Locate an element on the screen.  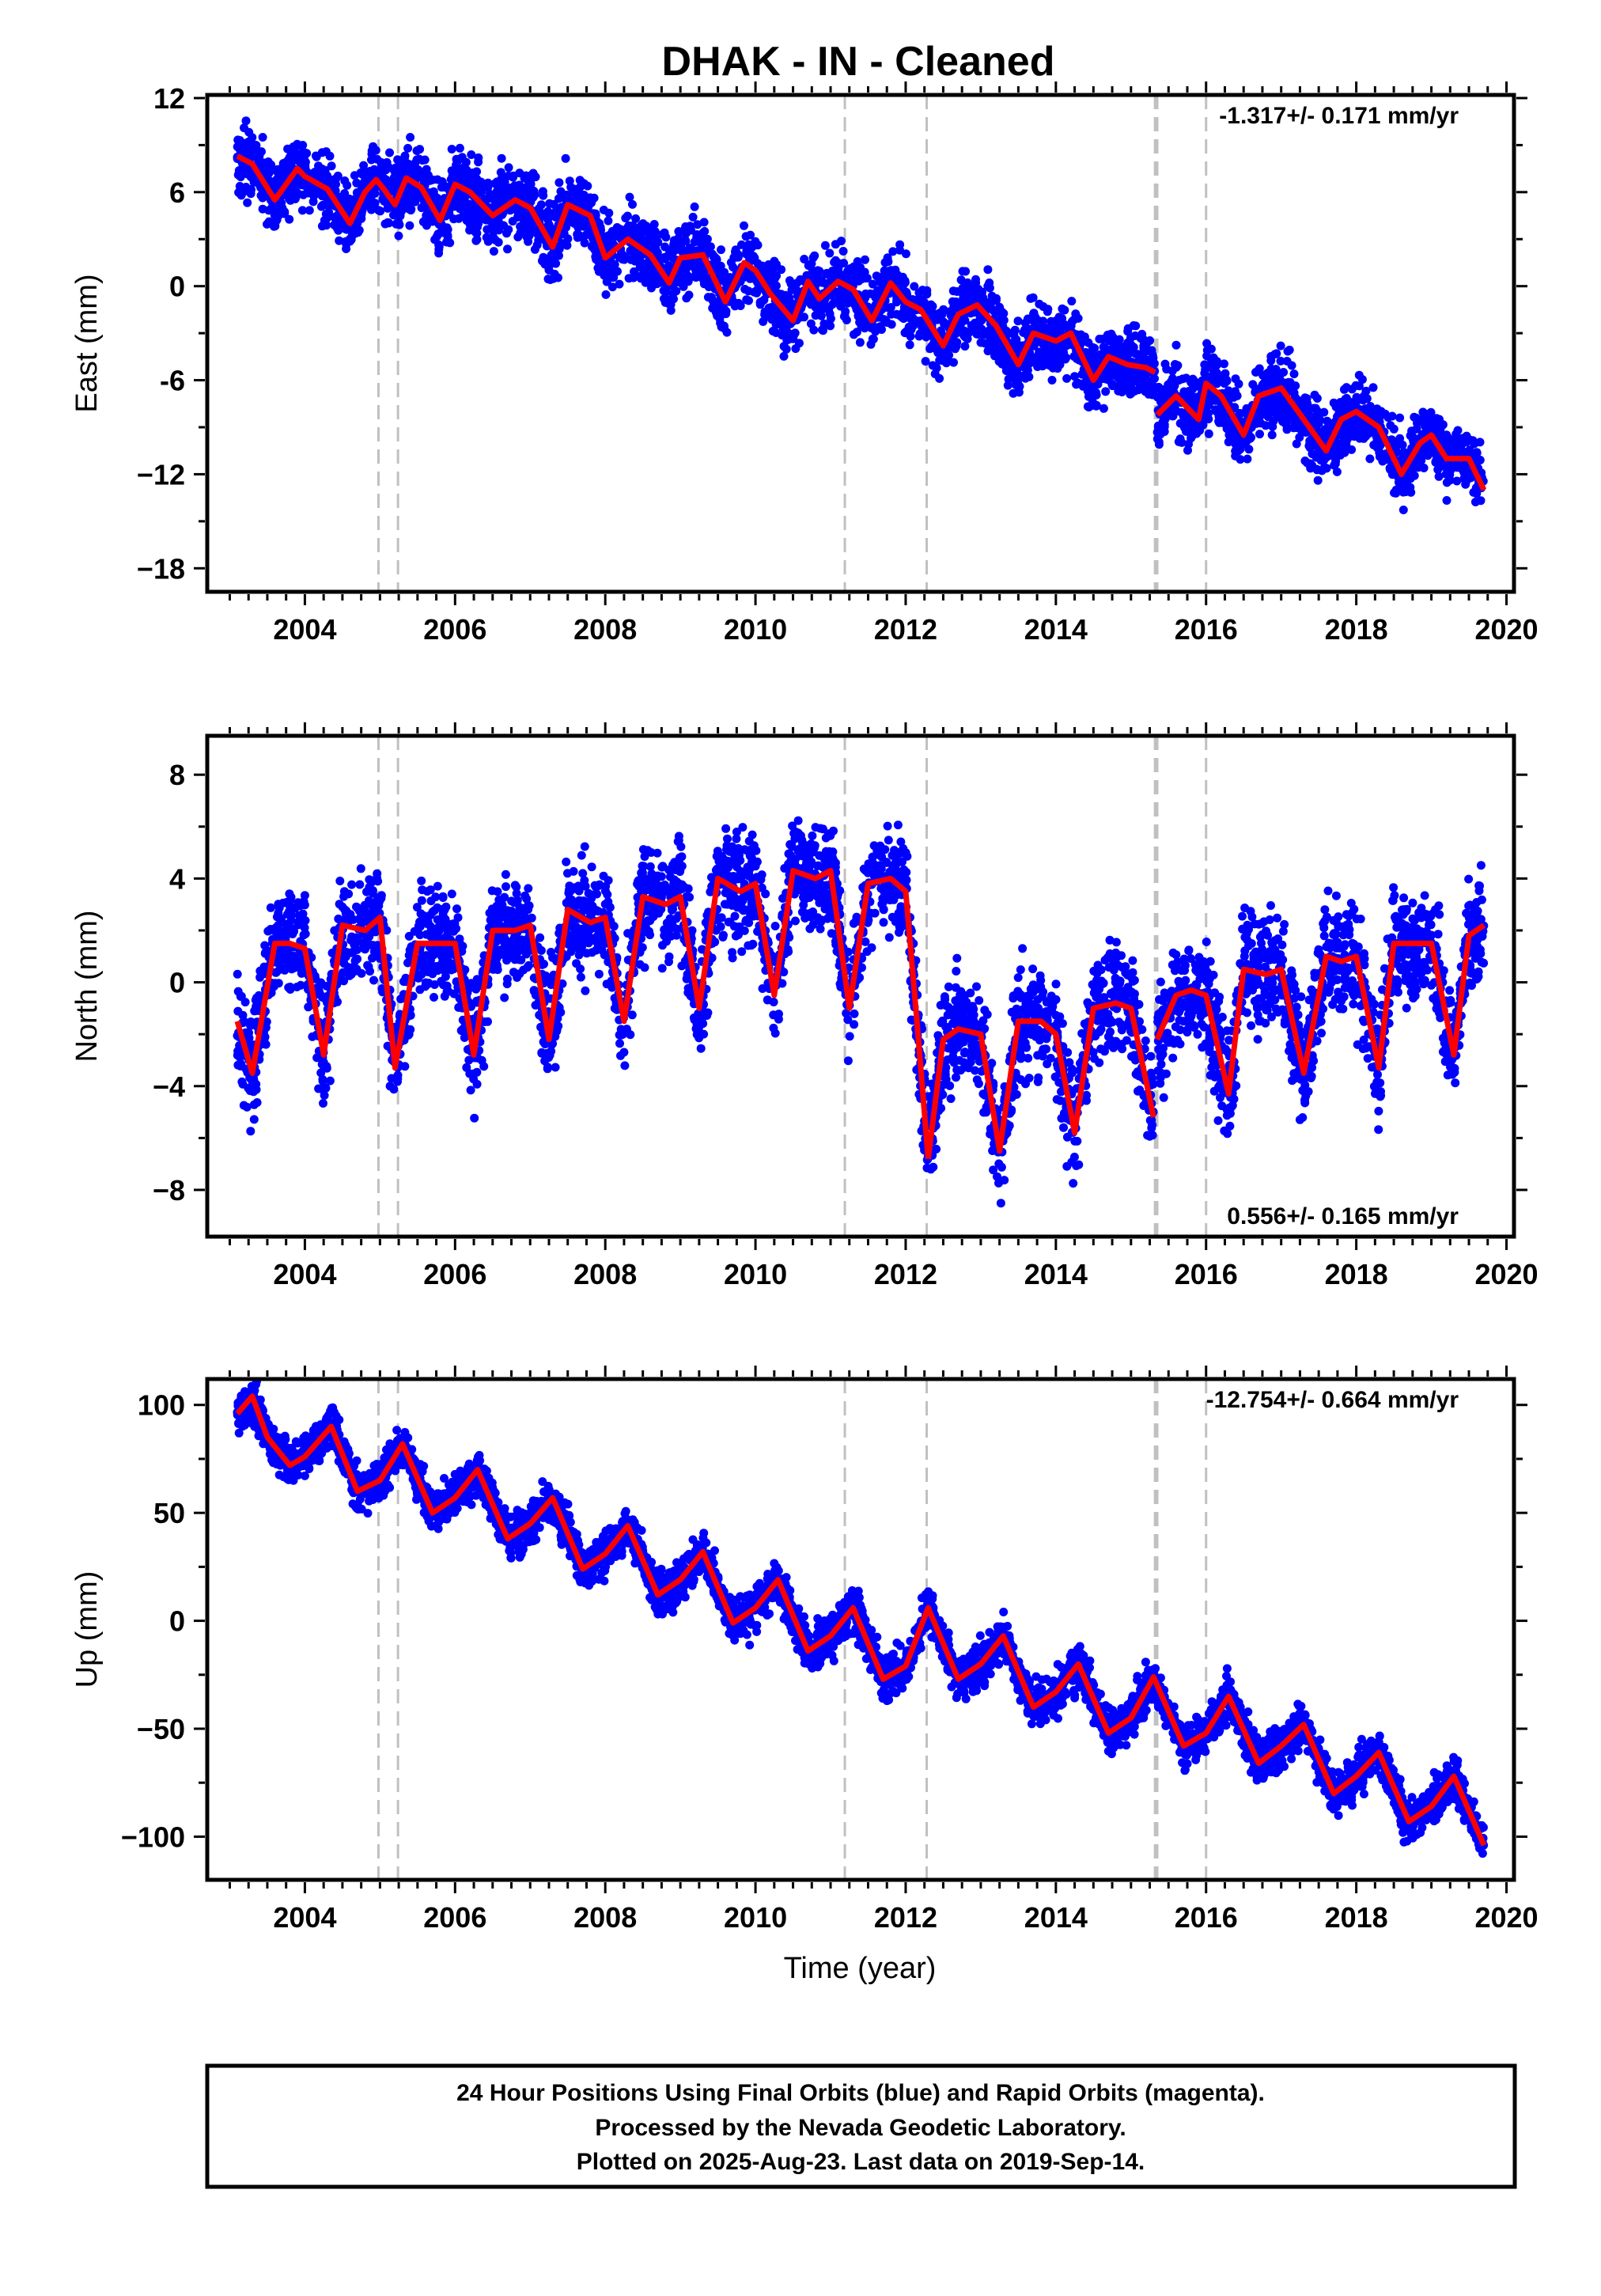
y-tick-label: 0 is located at coordinates (177, 287).